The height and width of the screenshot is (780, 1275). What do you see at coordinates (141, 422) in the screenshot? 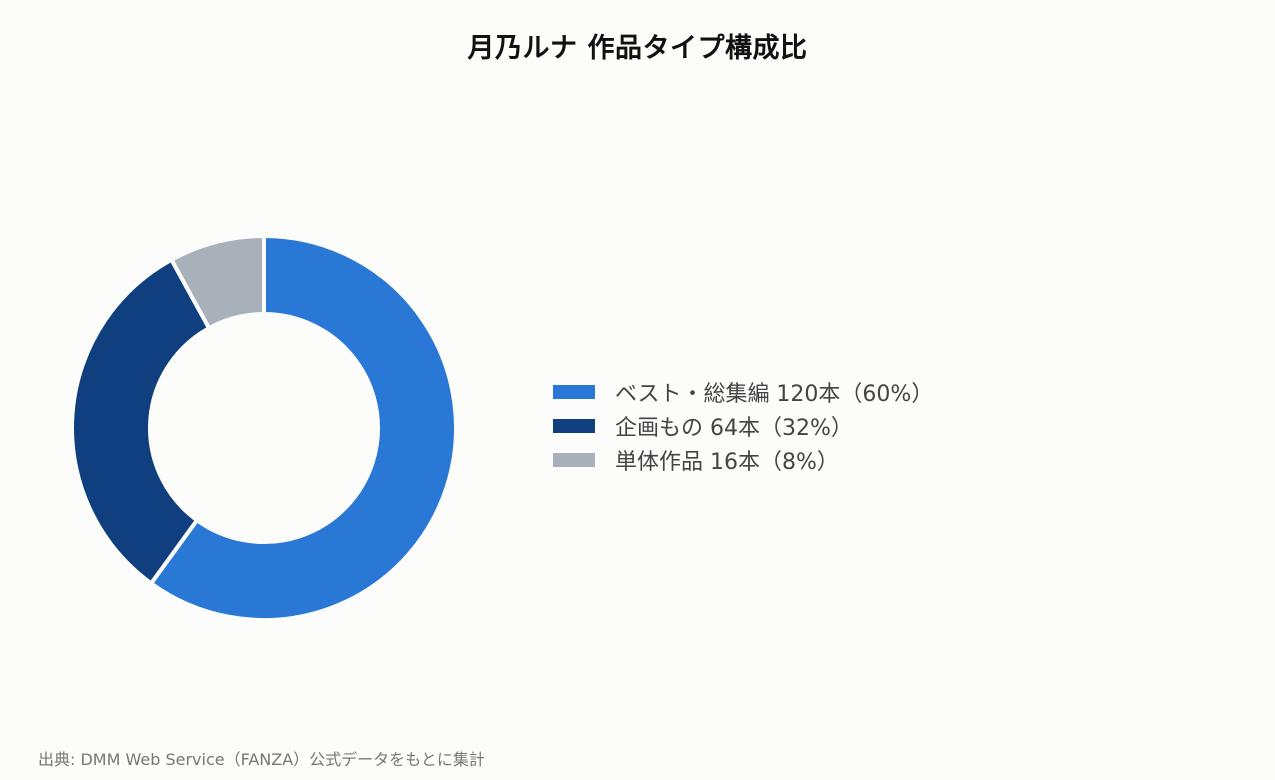
I see `donut-slice-kikaku` at bounding box center [141, 422].